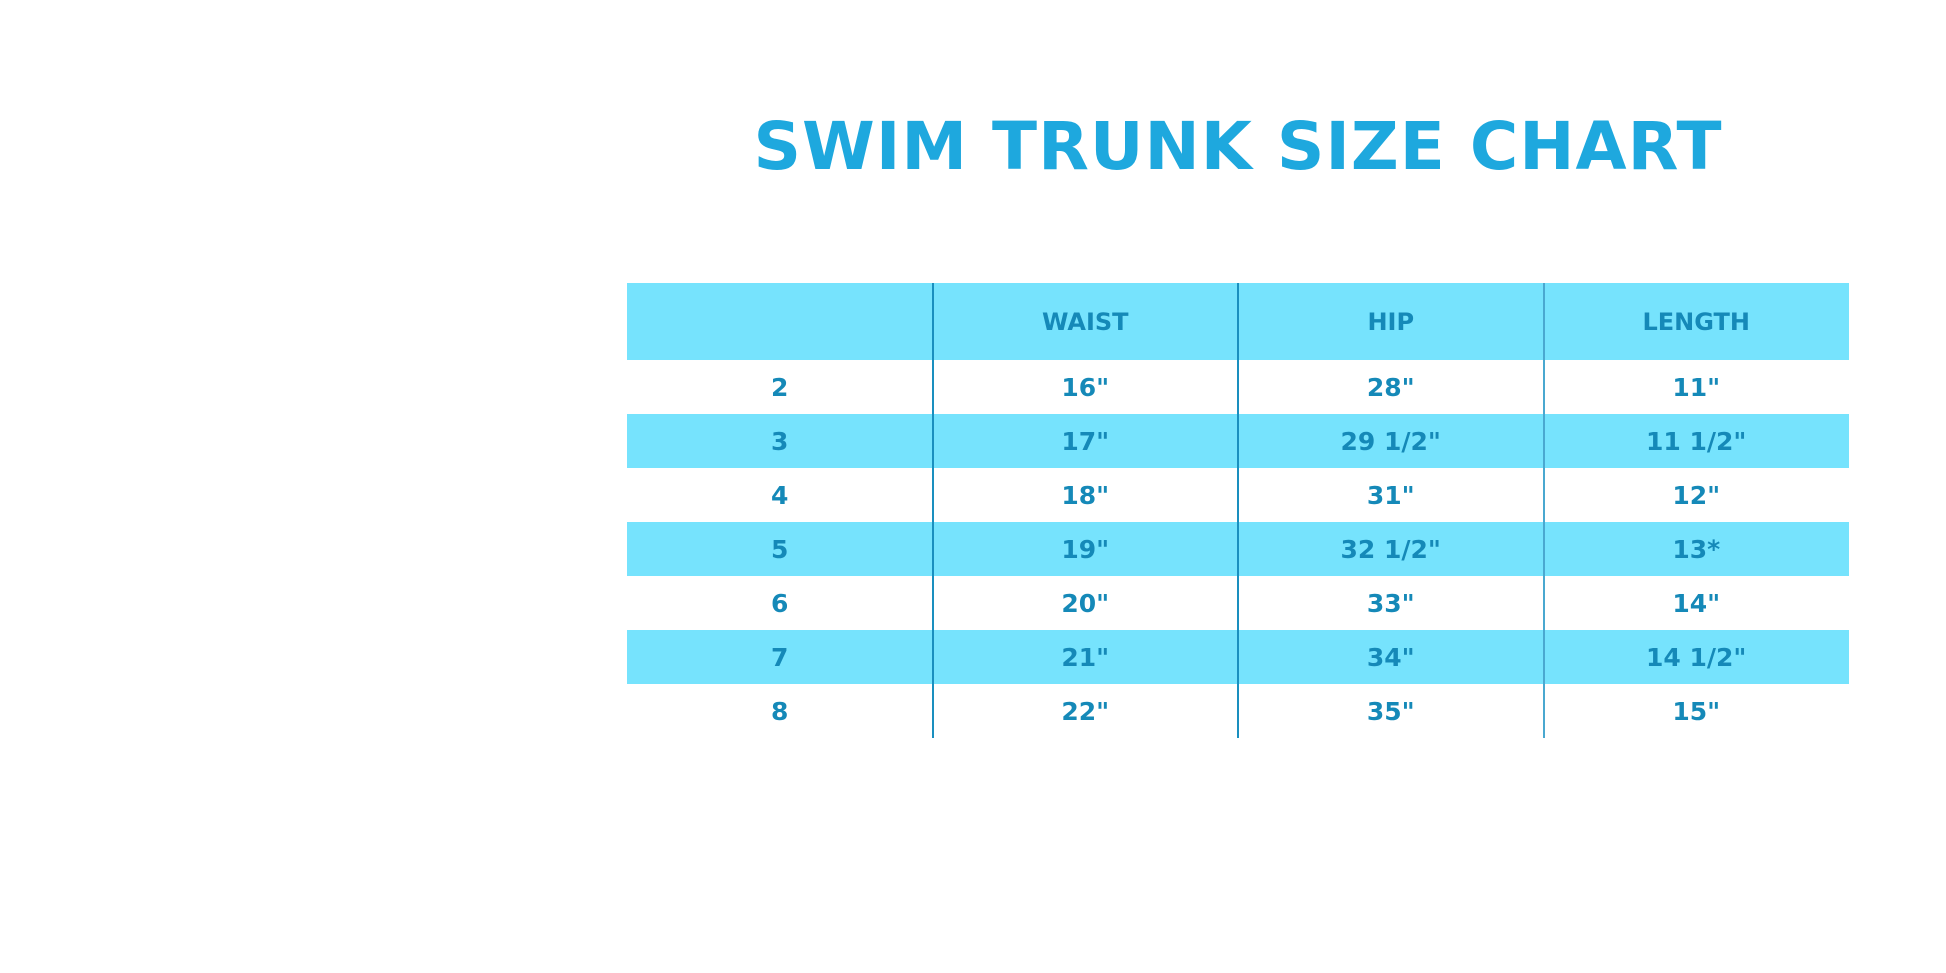 This screenshot has width=1946, height=973. Describe the element at coordinates (1390, 657) in the screenshot. I see `cell-hip: 34"` at that location.